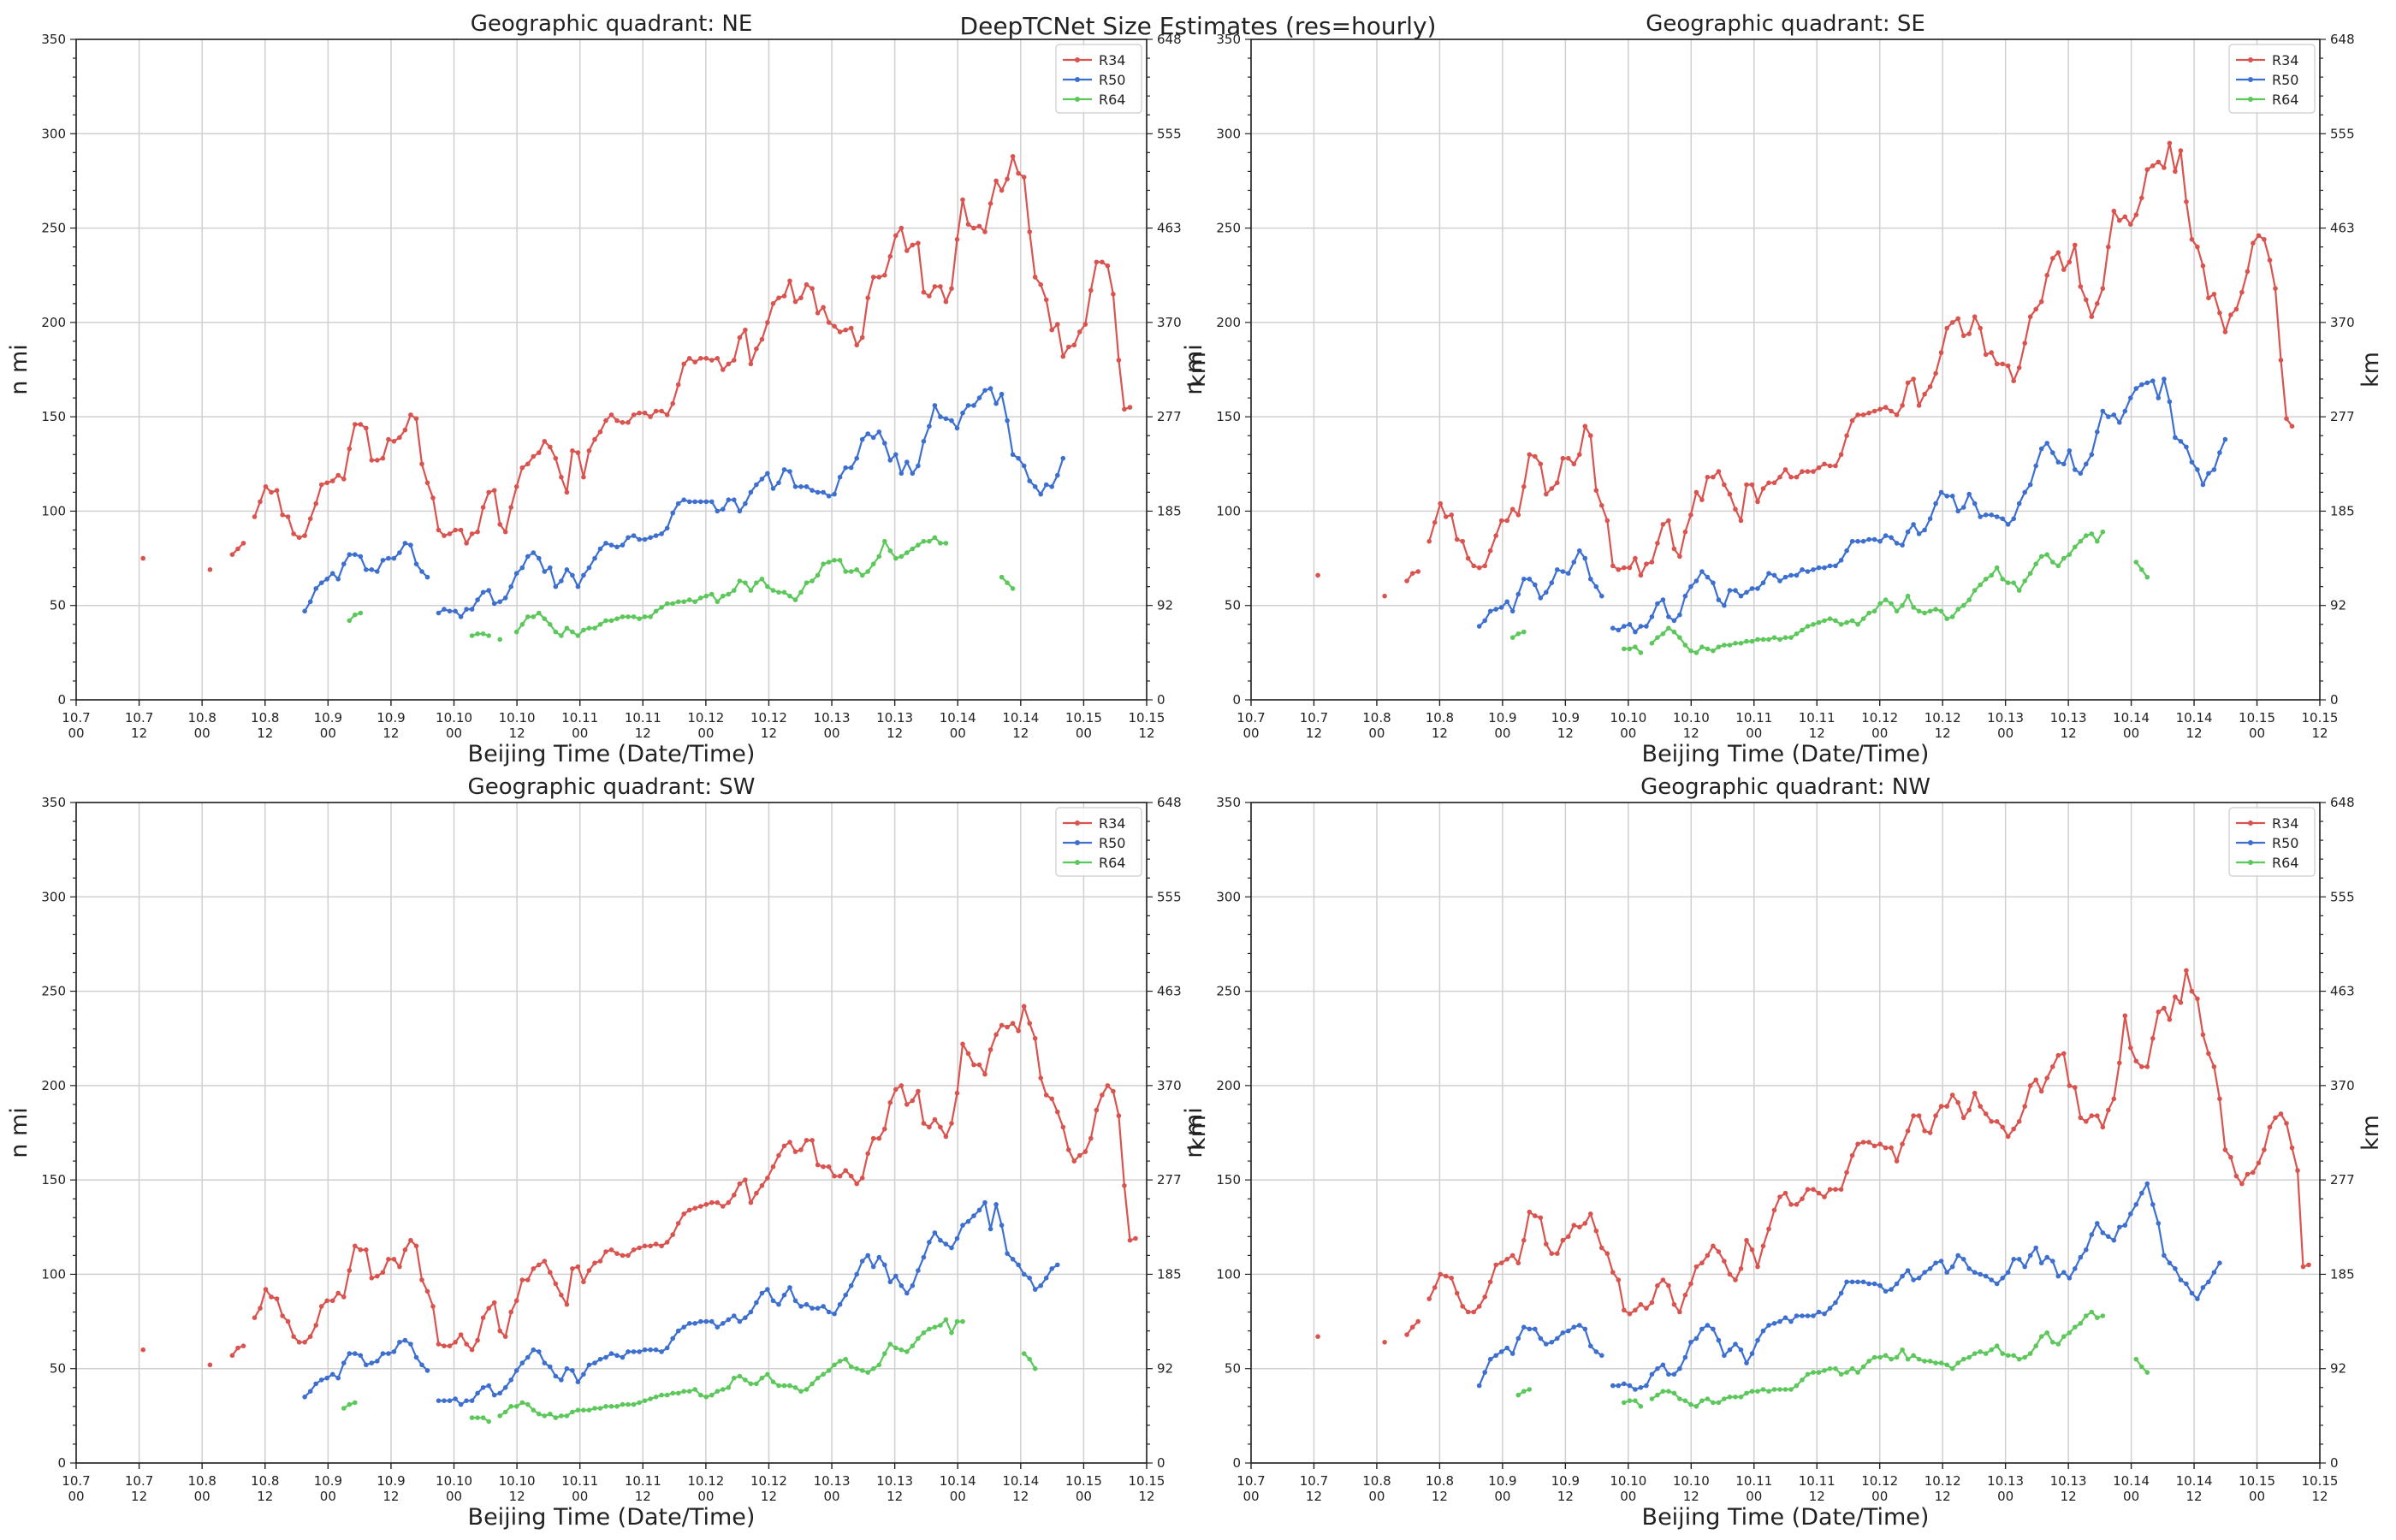 This screenshot has width=2396, height=1540. I want to click on series-r34-se, so click(1805, 369).